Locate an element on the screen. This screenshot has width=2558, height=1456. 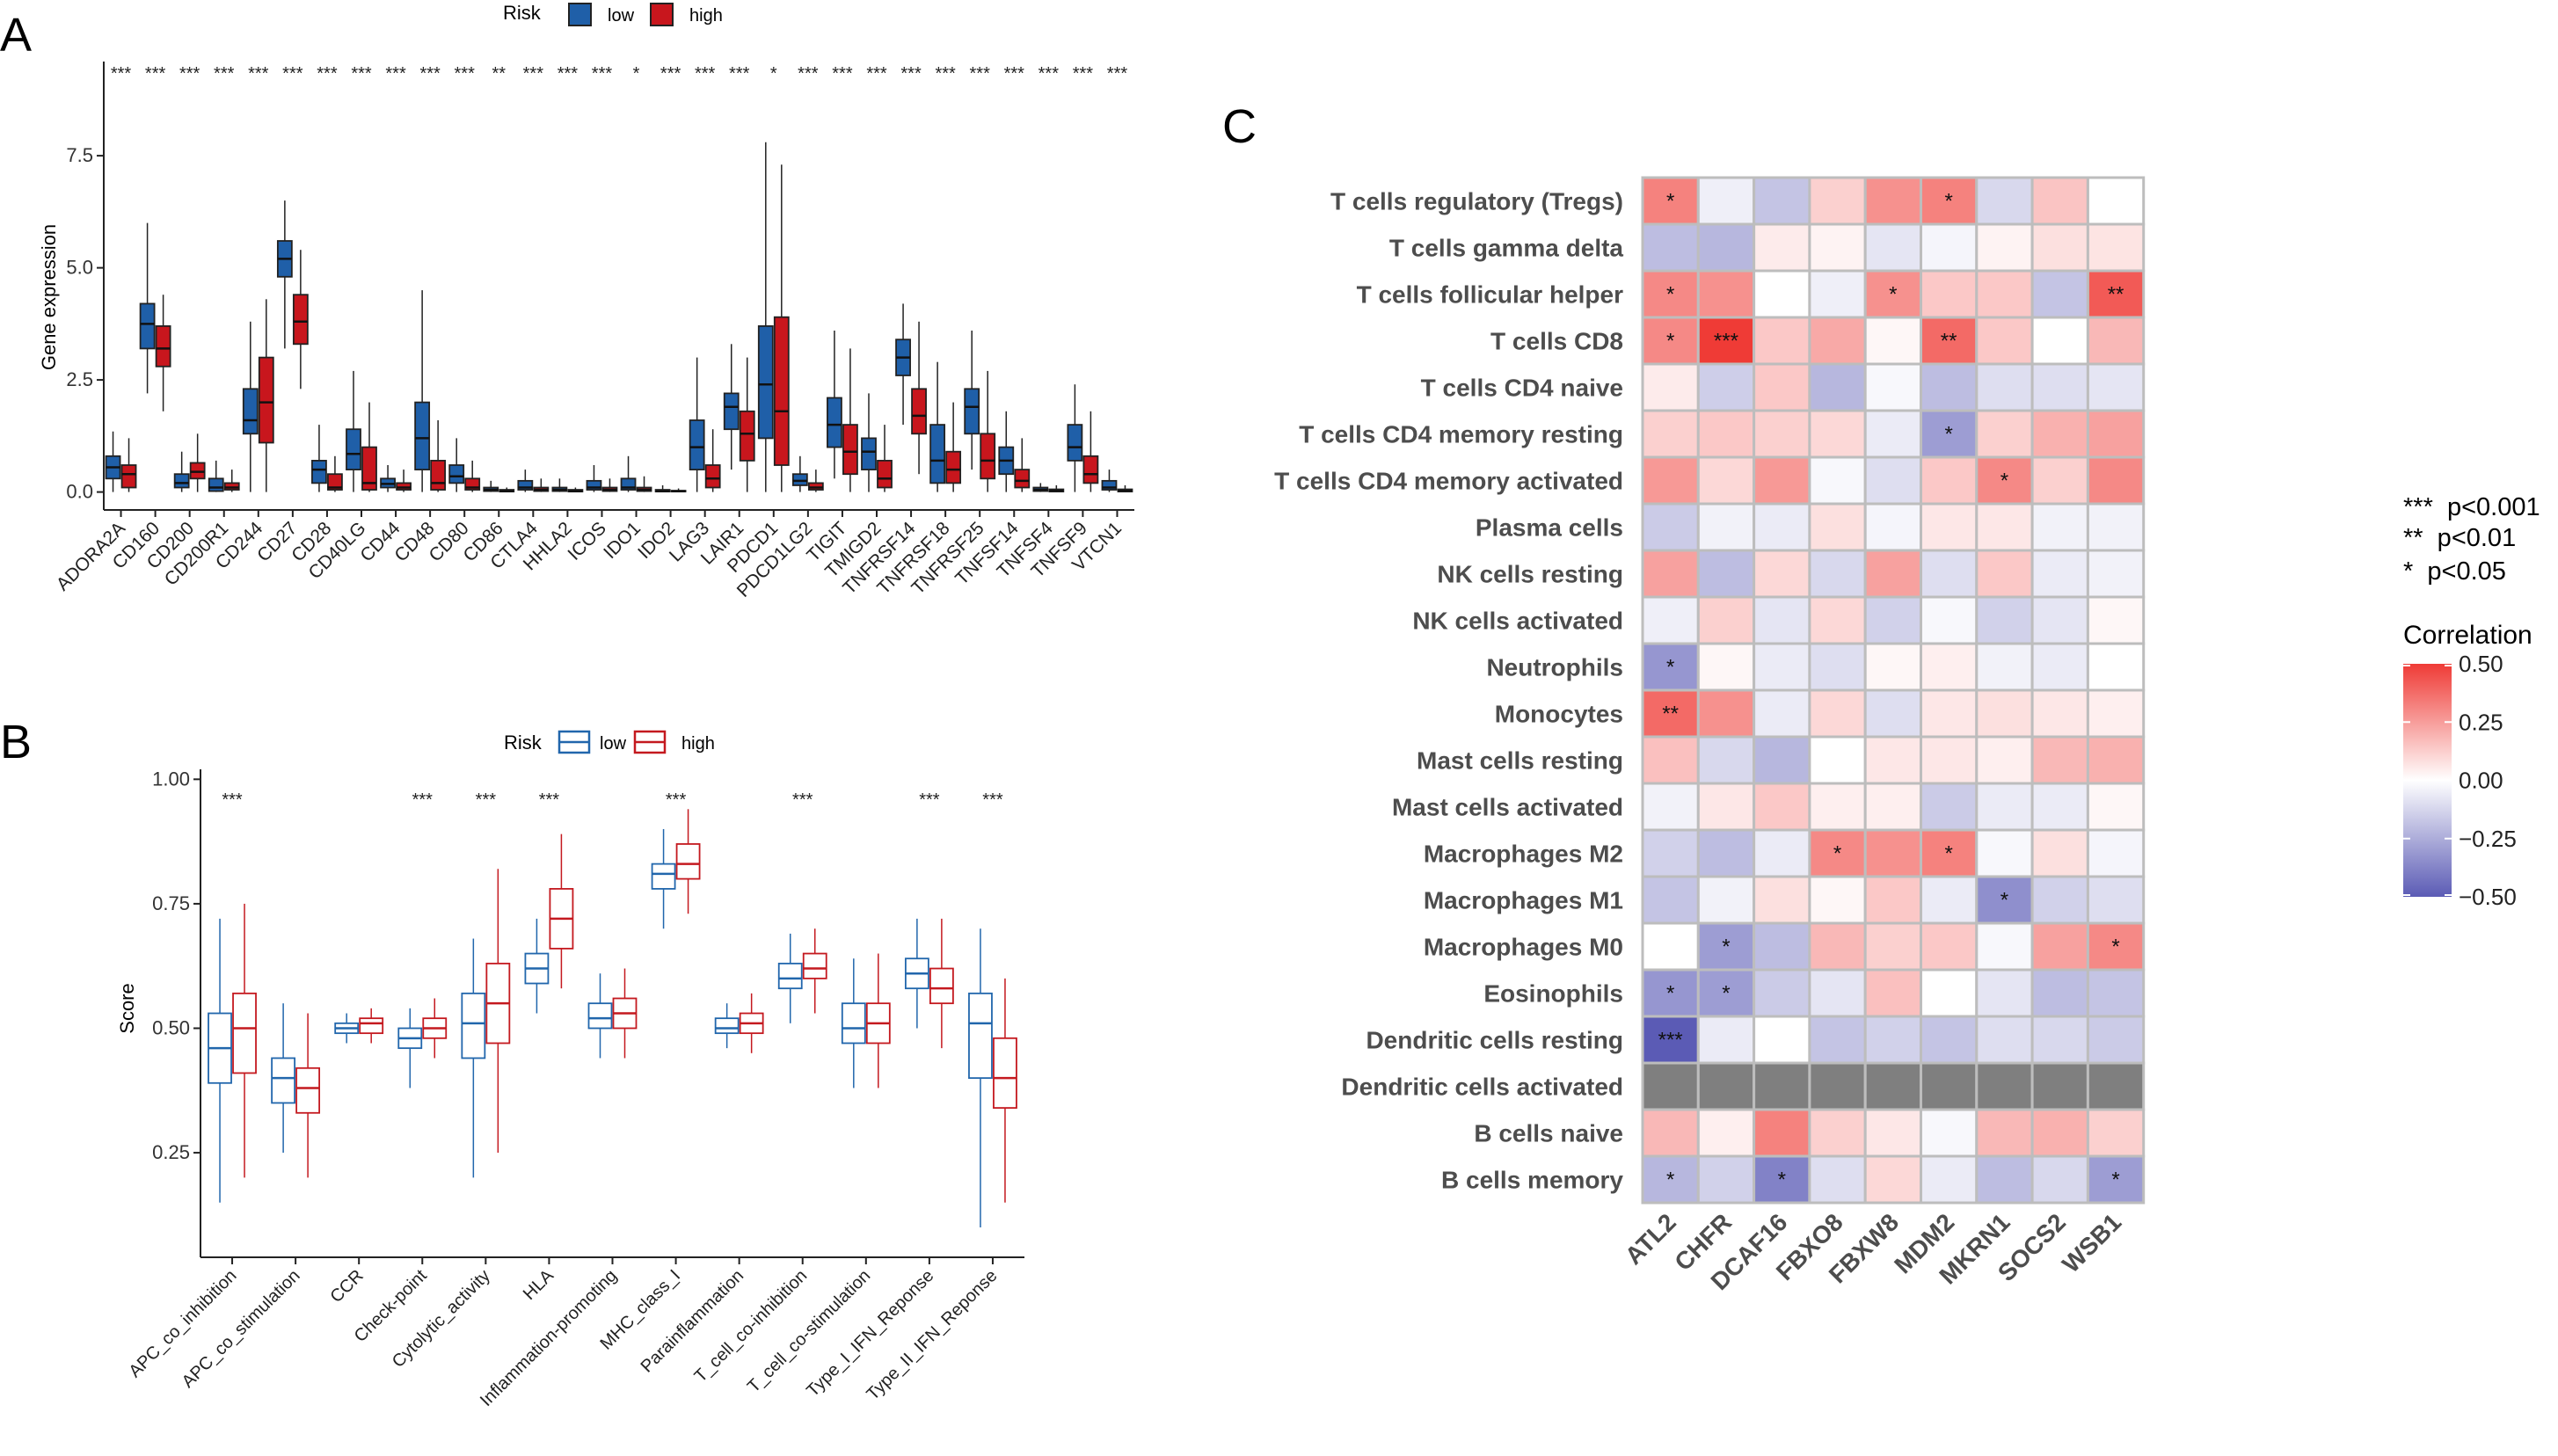
x-tick-label: T_cell_co-stimulation is located at coordinates (809, 1331).